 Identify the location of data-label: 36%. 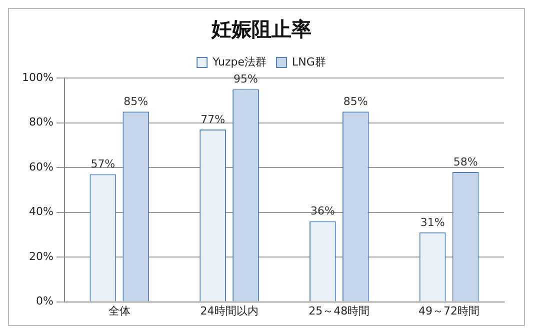
(322, 211).